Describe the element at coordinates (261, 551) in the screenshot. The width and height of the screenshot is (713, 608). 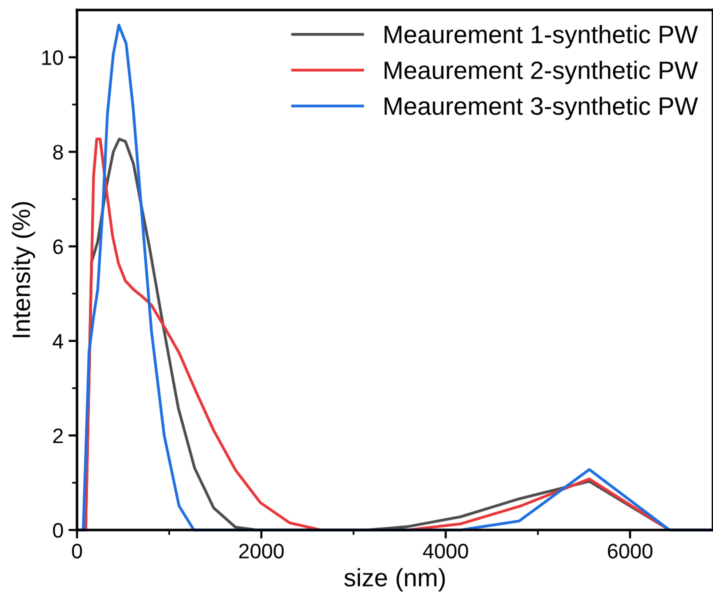
I see `x-tick-label: 2000` at that location.